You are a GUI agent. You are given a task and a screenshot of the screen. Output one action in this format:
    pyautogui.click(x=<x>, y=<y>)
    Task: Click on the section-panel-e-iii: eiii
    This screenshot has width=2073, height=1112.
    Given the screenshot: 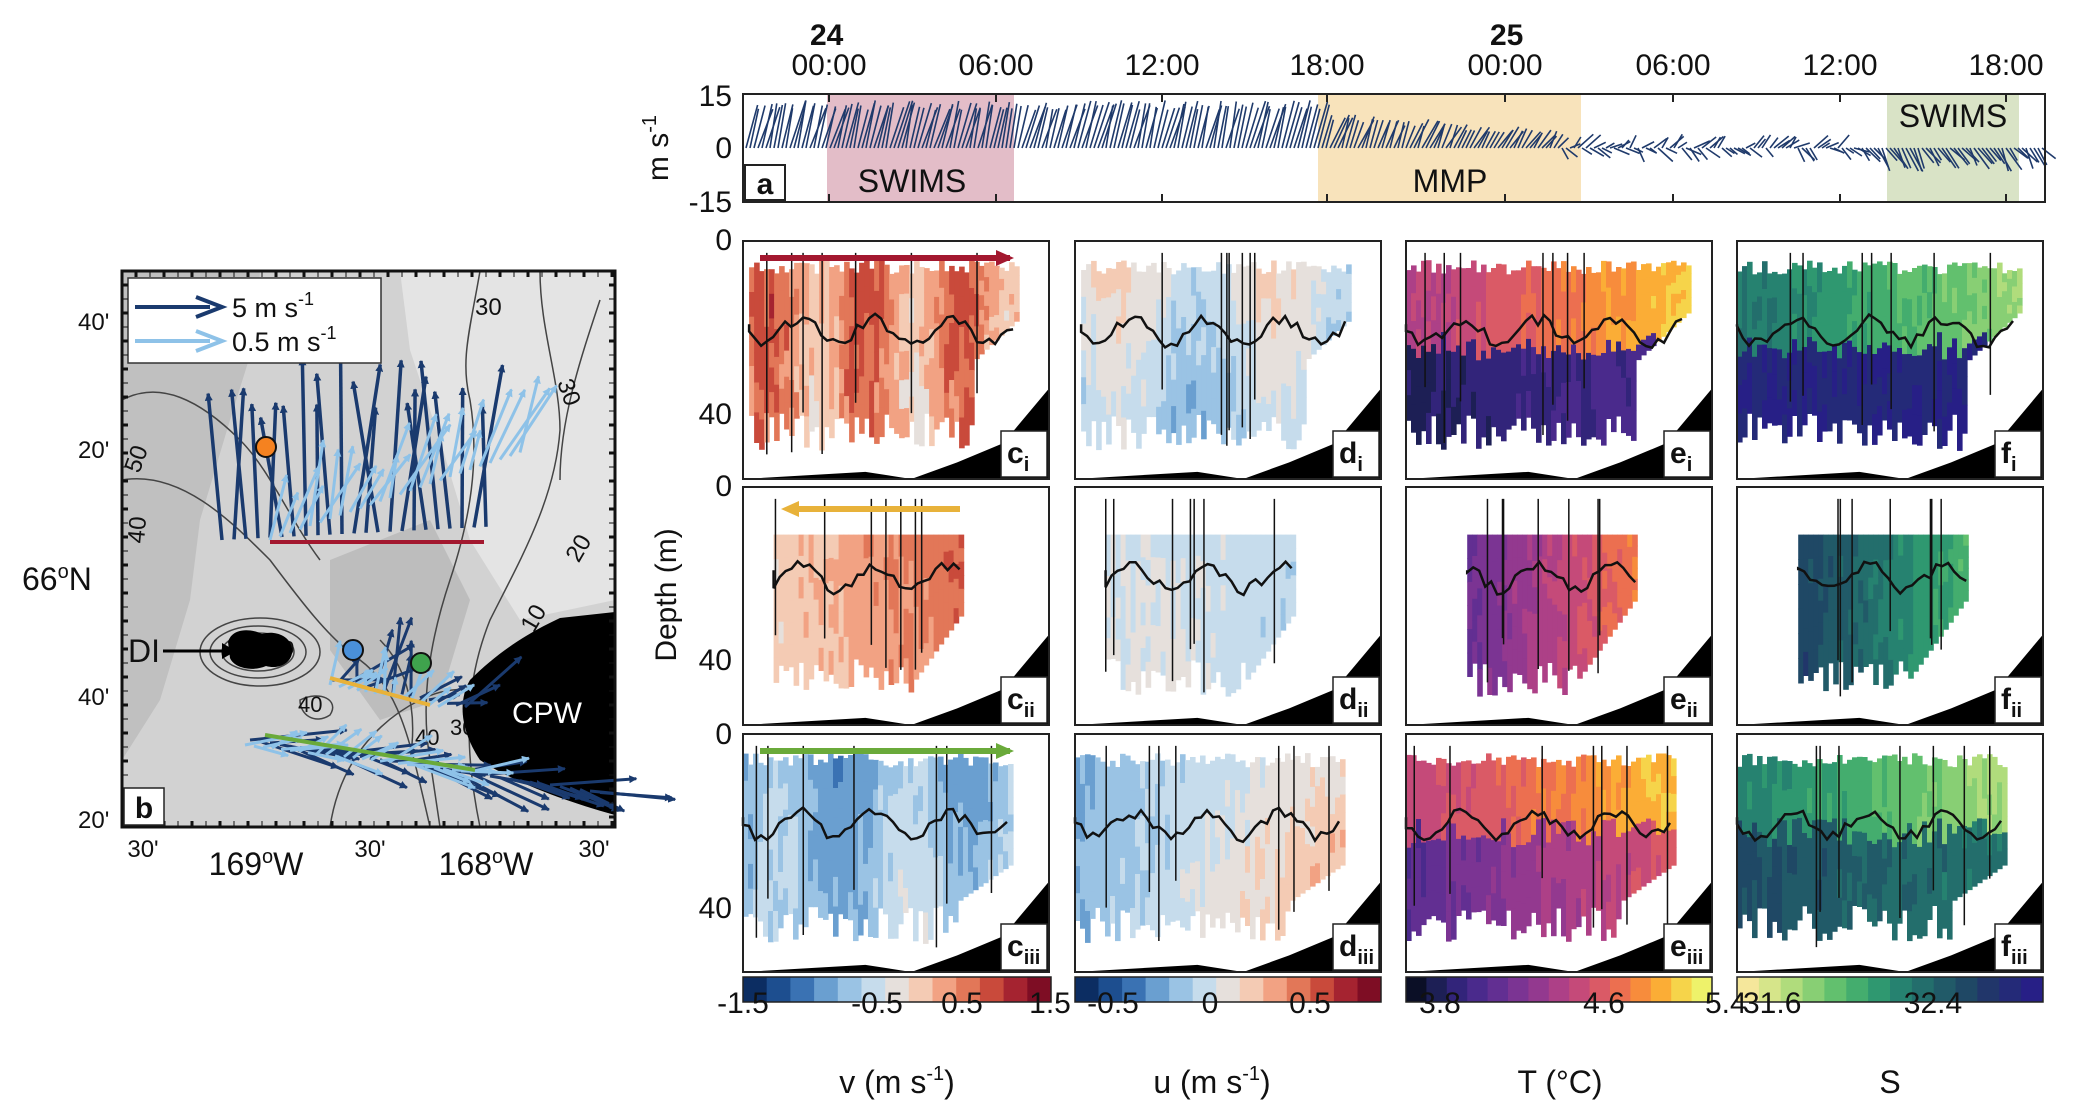 What is the action you would take?
    pyautogui.click(x=1558, y=853)
    